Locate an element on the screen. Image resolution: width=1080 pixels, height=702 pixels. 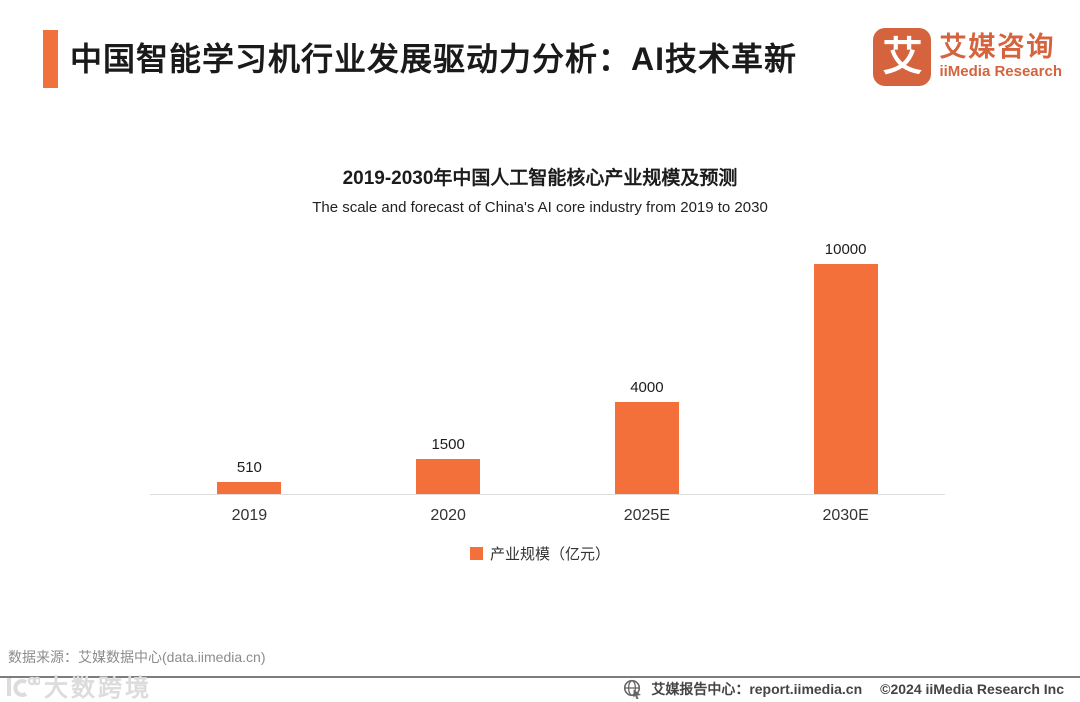
chart-title: 2019-2030年中国人工智能核心产业规模及预测 is located at coordinates (540, 178).